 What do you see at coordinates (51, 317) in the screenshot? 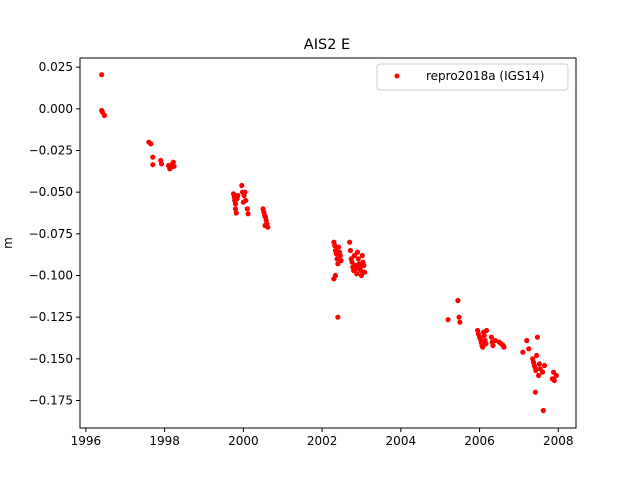
I see `y-tick-label: −0.125` at bounding box center [51, 317].